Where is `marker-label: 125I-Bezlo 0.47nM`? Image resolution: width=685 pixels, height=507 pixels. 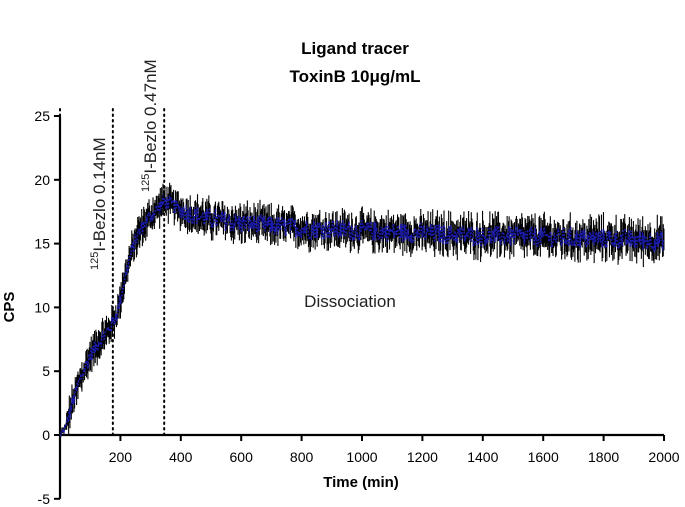 marker-label: 125I-Bezlo 0.47nM is located at coordinates (150, 125).